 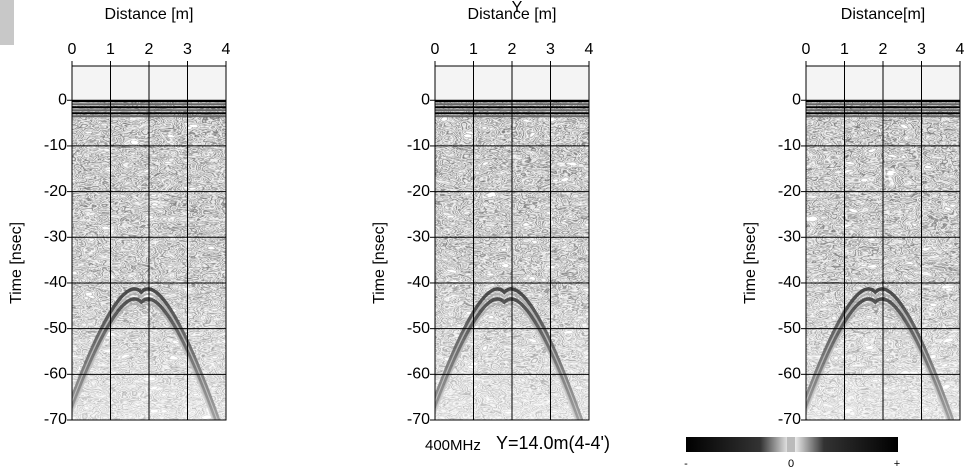 I want to click on caption-frequency: 400MHz, so click(x=453, y=445).